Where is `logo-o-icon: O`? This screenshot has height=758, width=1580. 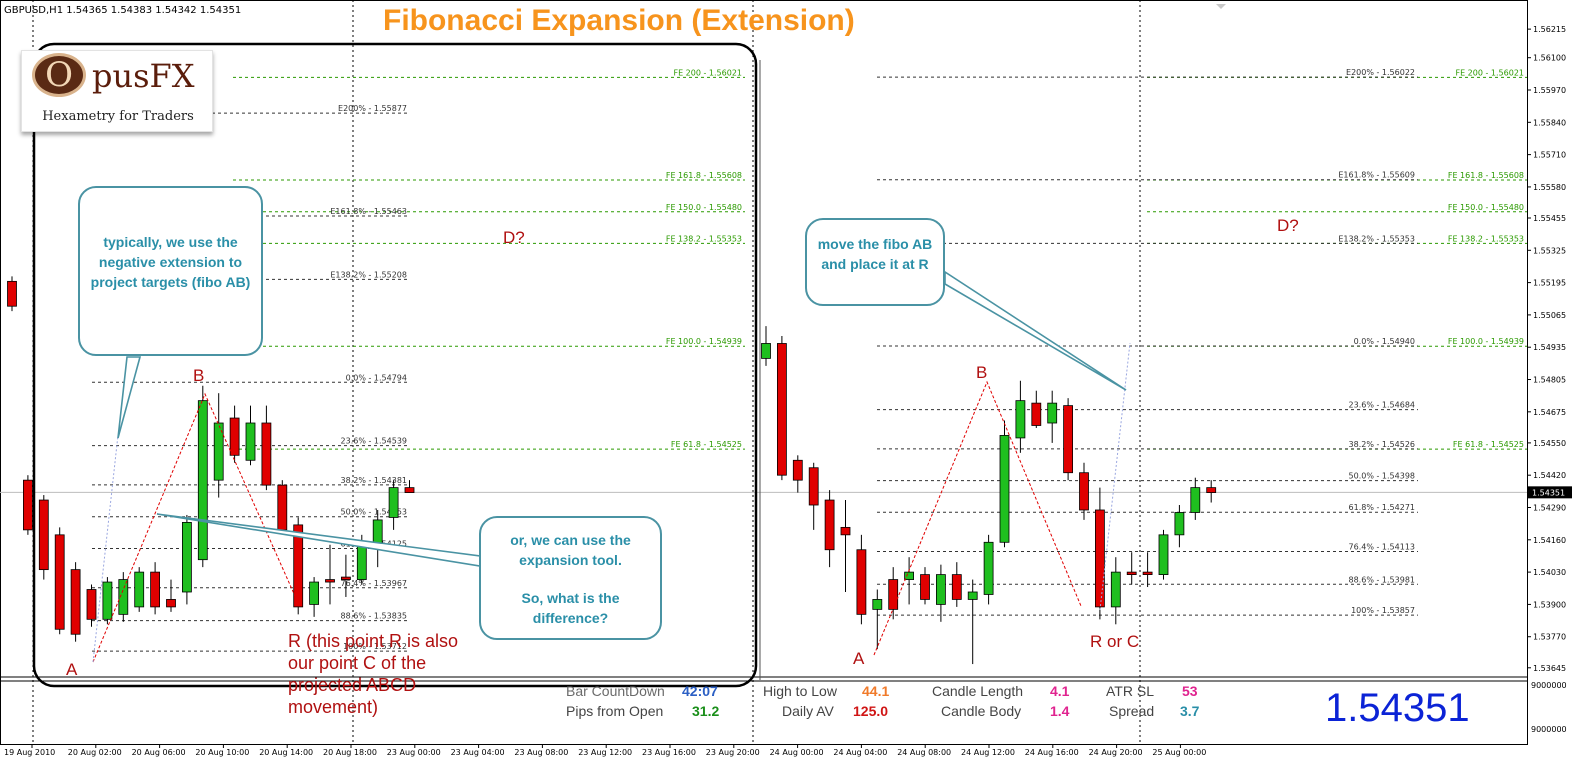 logo-o-icon: O is located at coordinates (59, 75).